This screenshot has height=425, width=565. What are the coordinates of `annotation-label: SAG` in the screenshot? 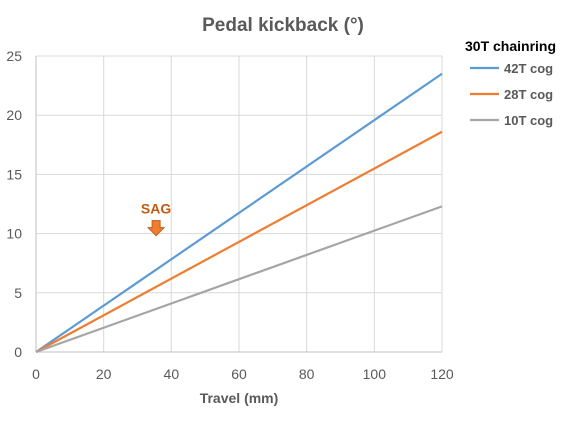 It's located at (156, 209).